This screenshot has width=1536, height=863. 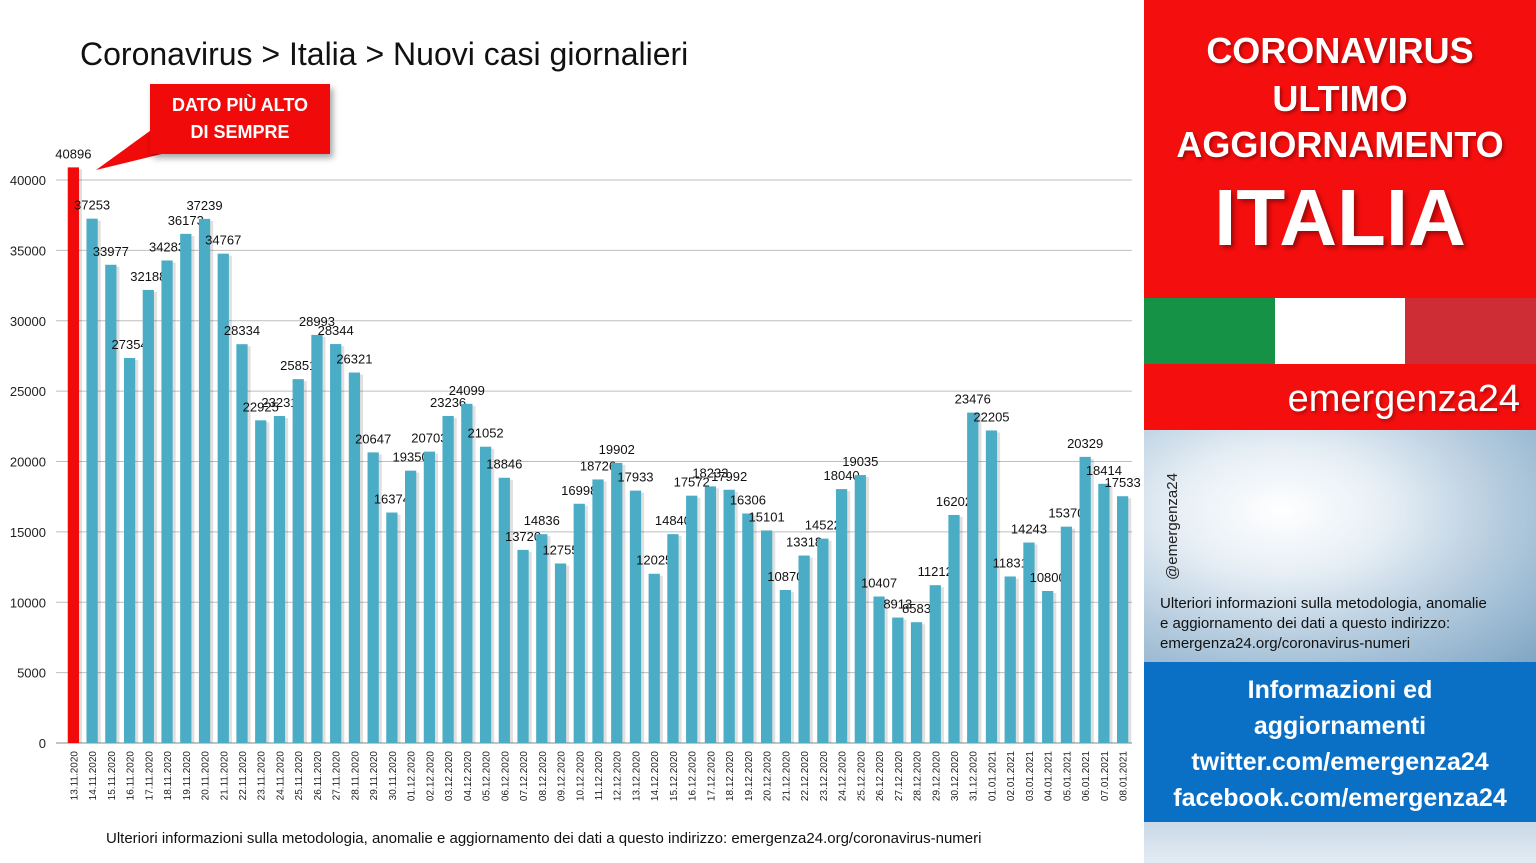 I want to click on flag-green-stripe, so click(x=1209, y=331).